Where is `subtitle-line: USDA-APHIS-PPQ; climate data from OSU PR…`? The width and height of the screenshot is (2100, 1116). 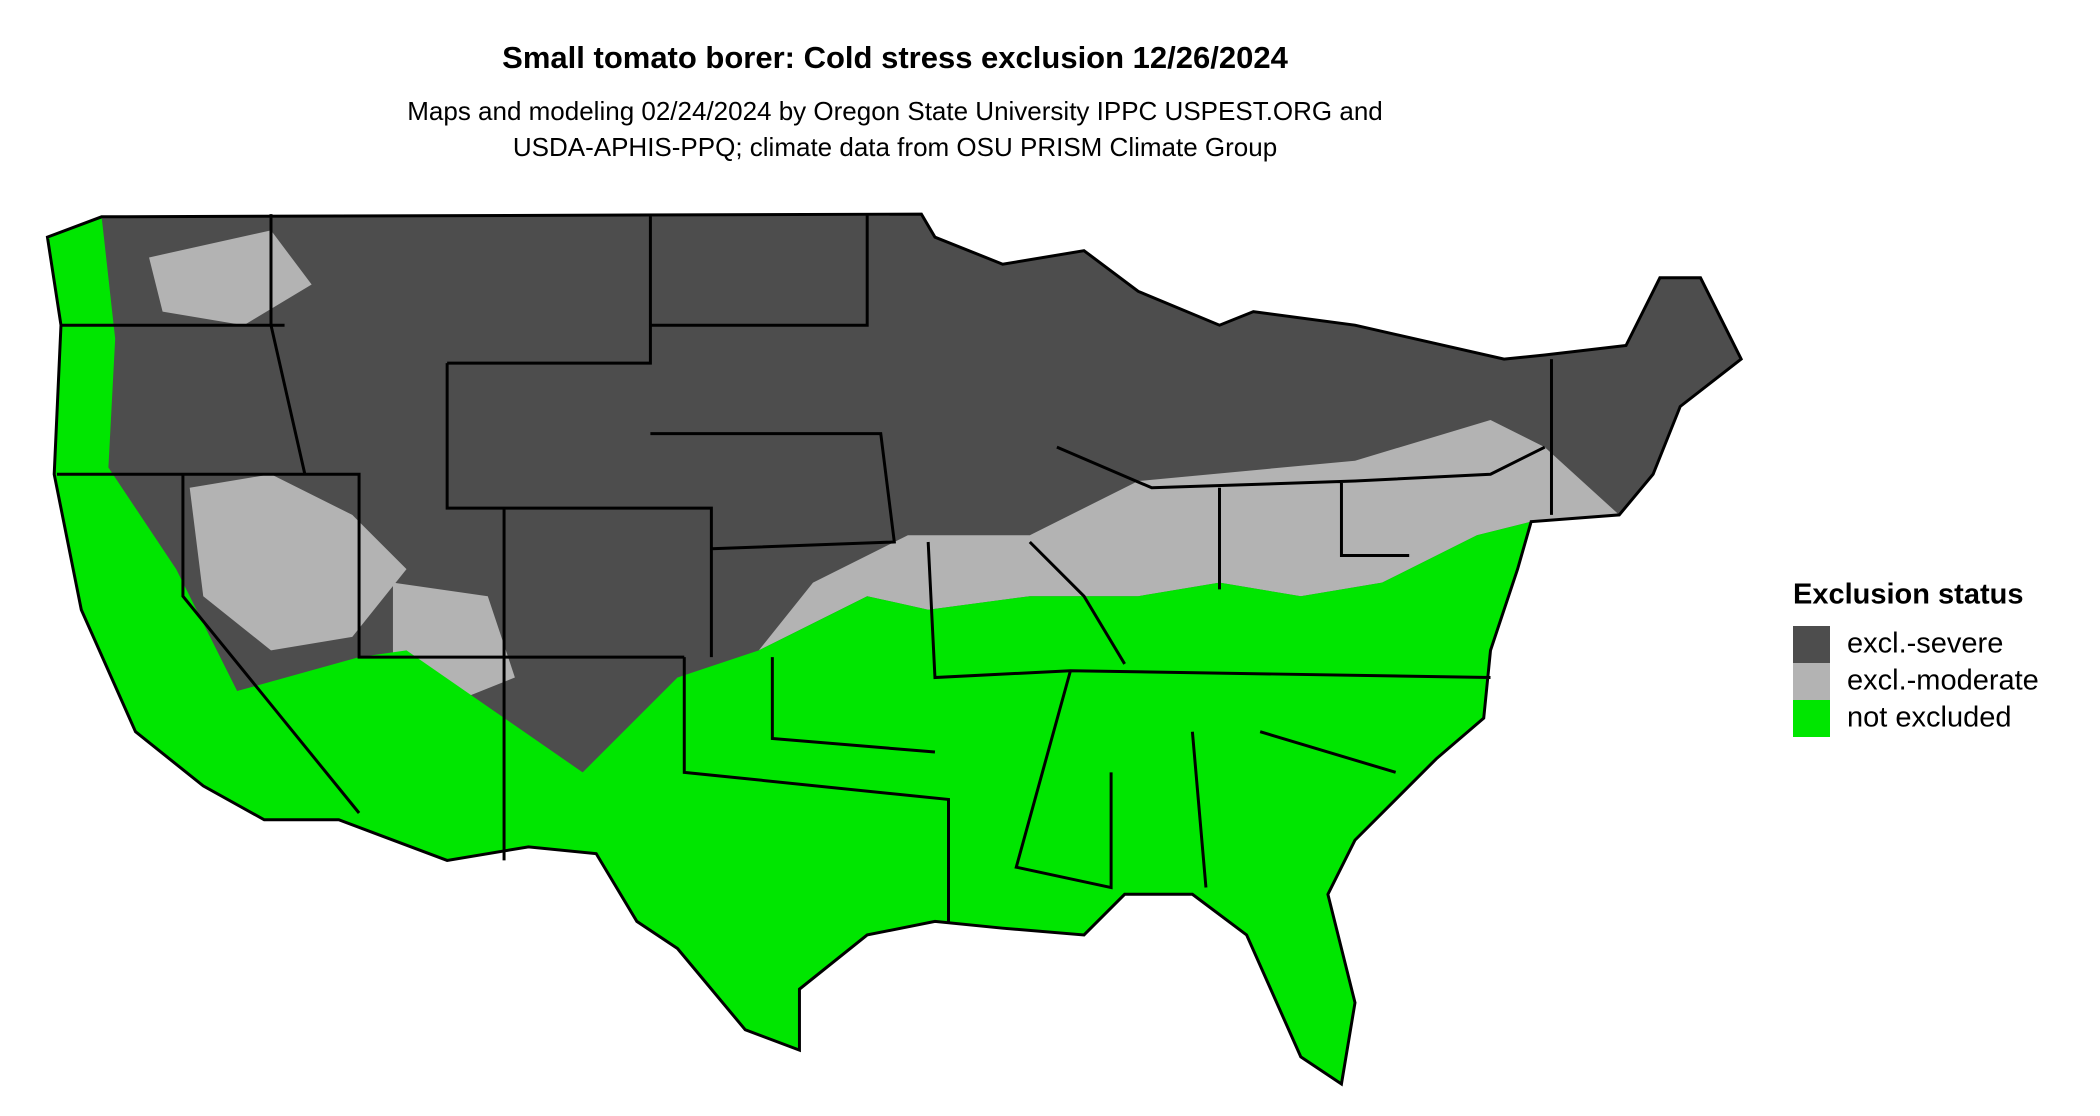
subtitle-line: USDA-APHIS-PPQ; climate data from OSU PR… is located at coordinates (895, 147).